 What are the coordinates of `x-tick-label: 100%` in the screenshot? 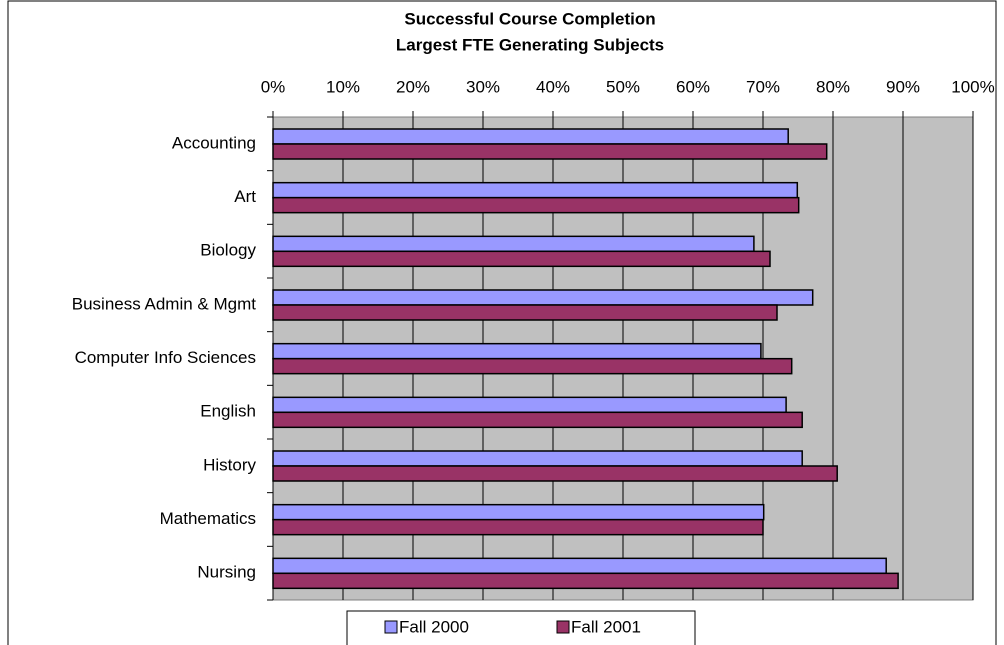 It's located at (972, 86).